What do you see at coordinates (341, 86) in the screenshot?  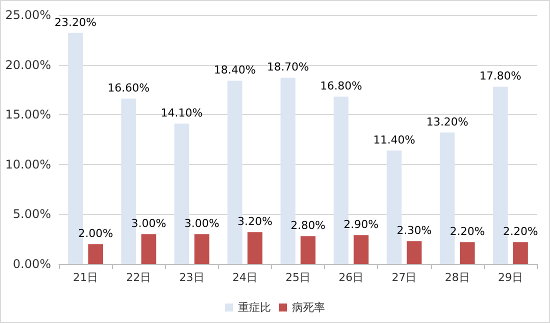 I see `data-label: 16.80%` at bounding box center [341, 86].